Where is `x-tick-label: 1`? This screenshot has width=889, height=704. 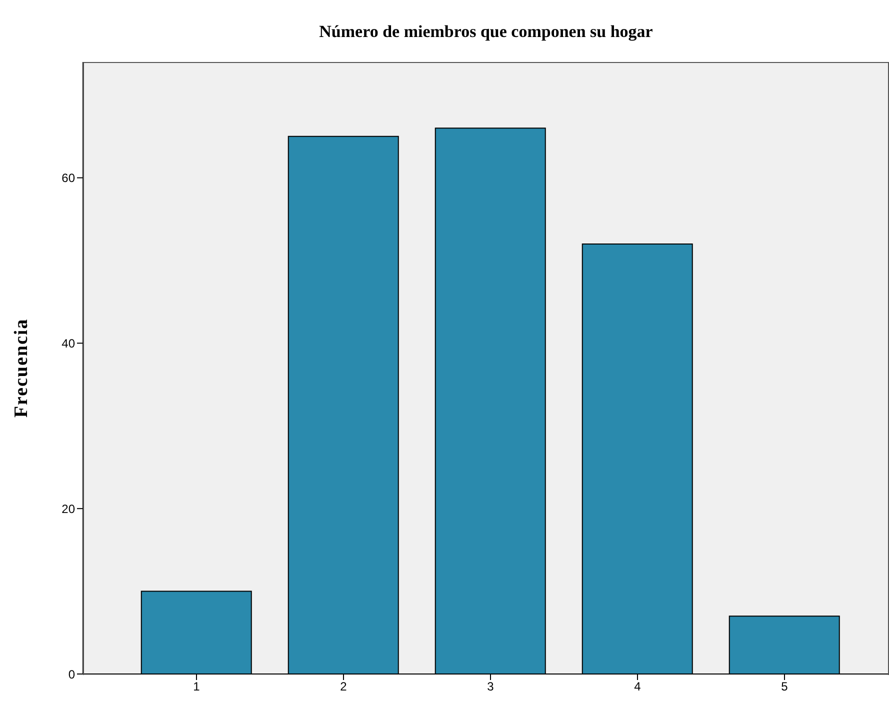 x-tick-label: 1 is located at coordinates (196, 687).